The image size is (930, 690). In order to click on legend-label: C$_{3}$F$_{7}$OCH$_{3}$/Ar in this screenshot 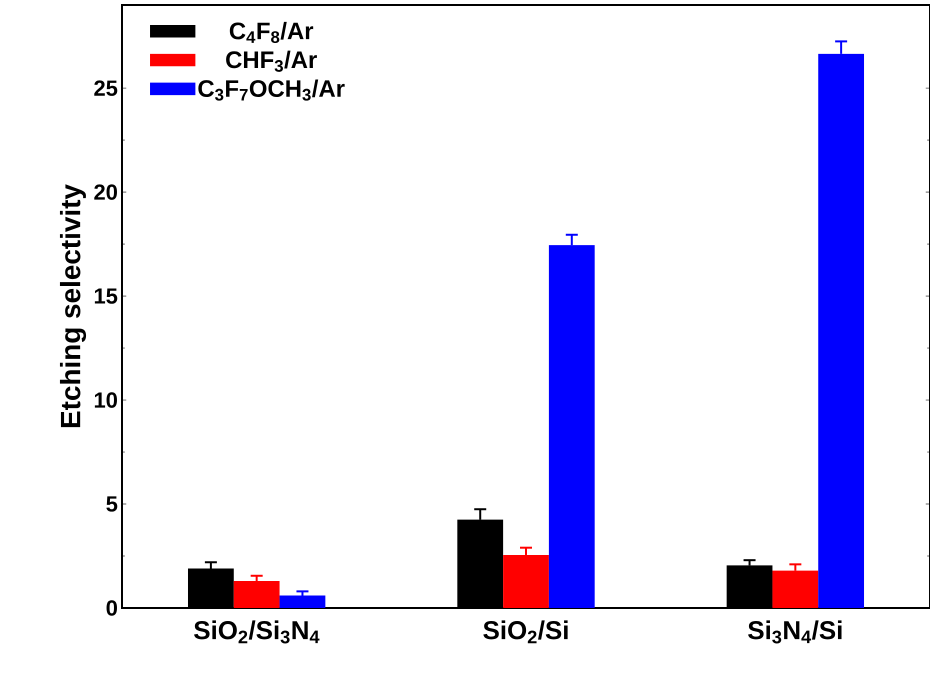, I will do `click(271, 90)`.